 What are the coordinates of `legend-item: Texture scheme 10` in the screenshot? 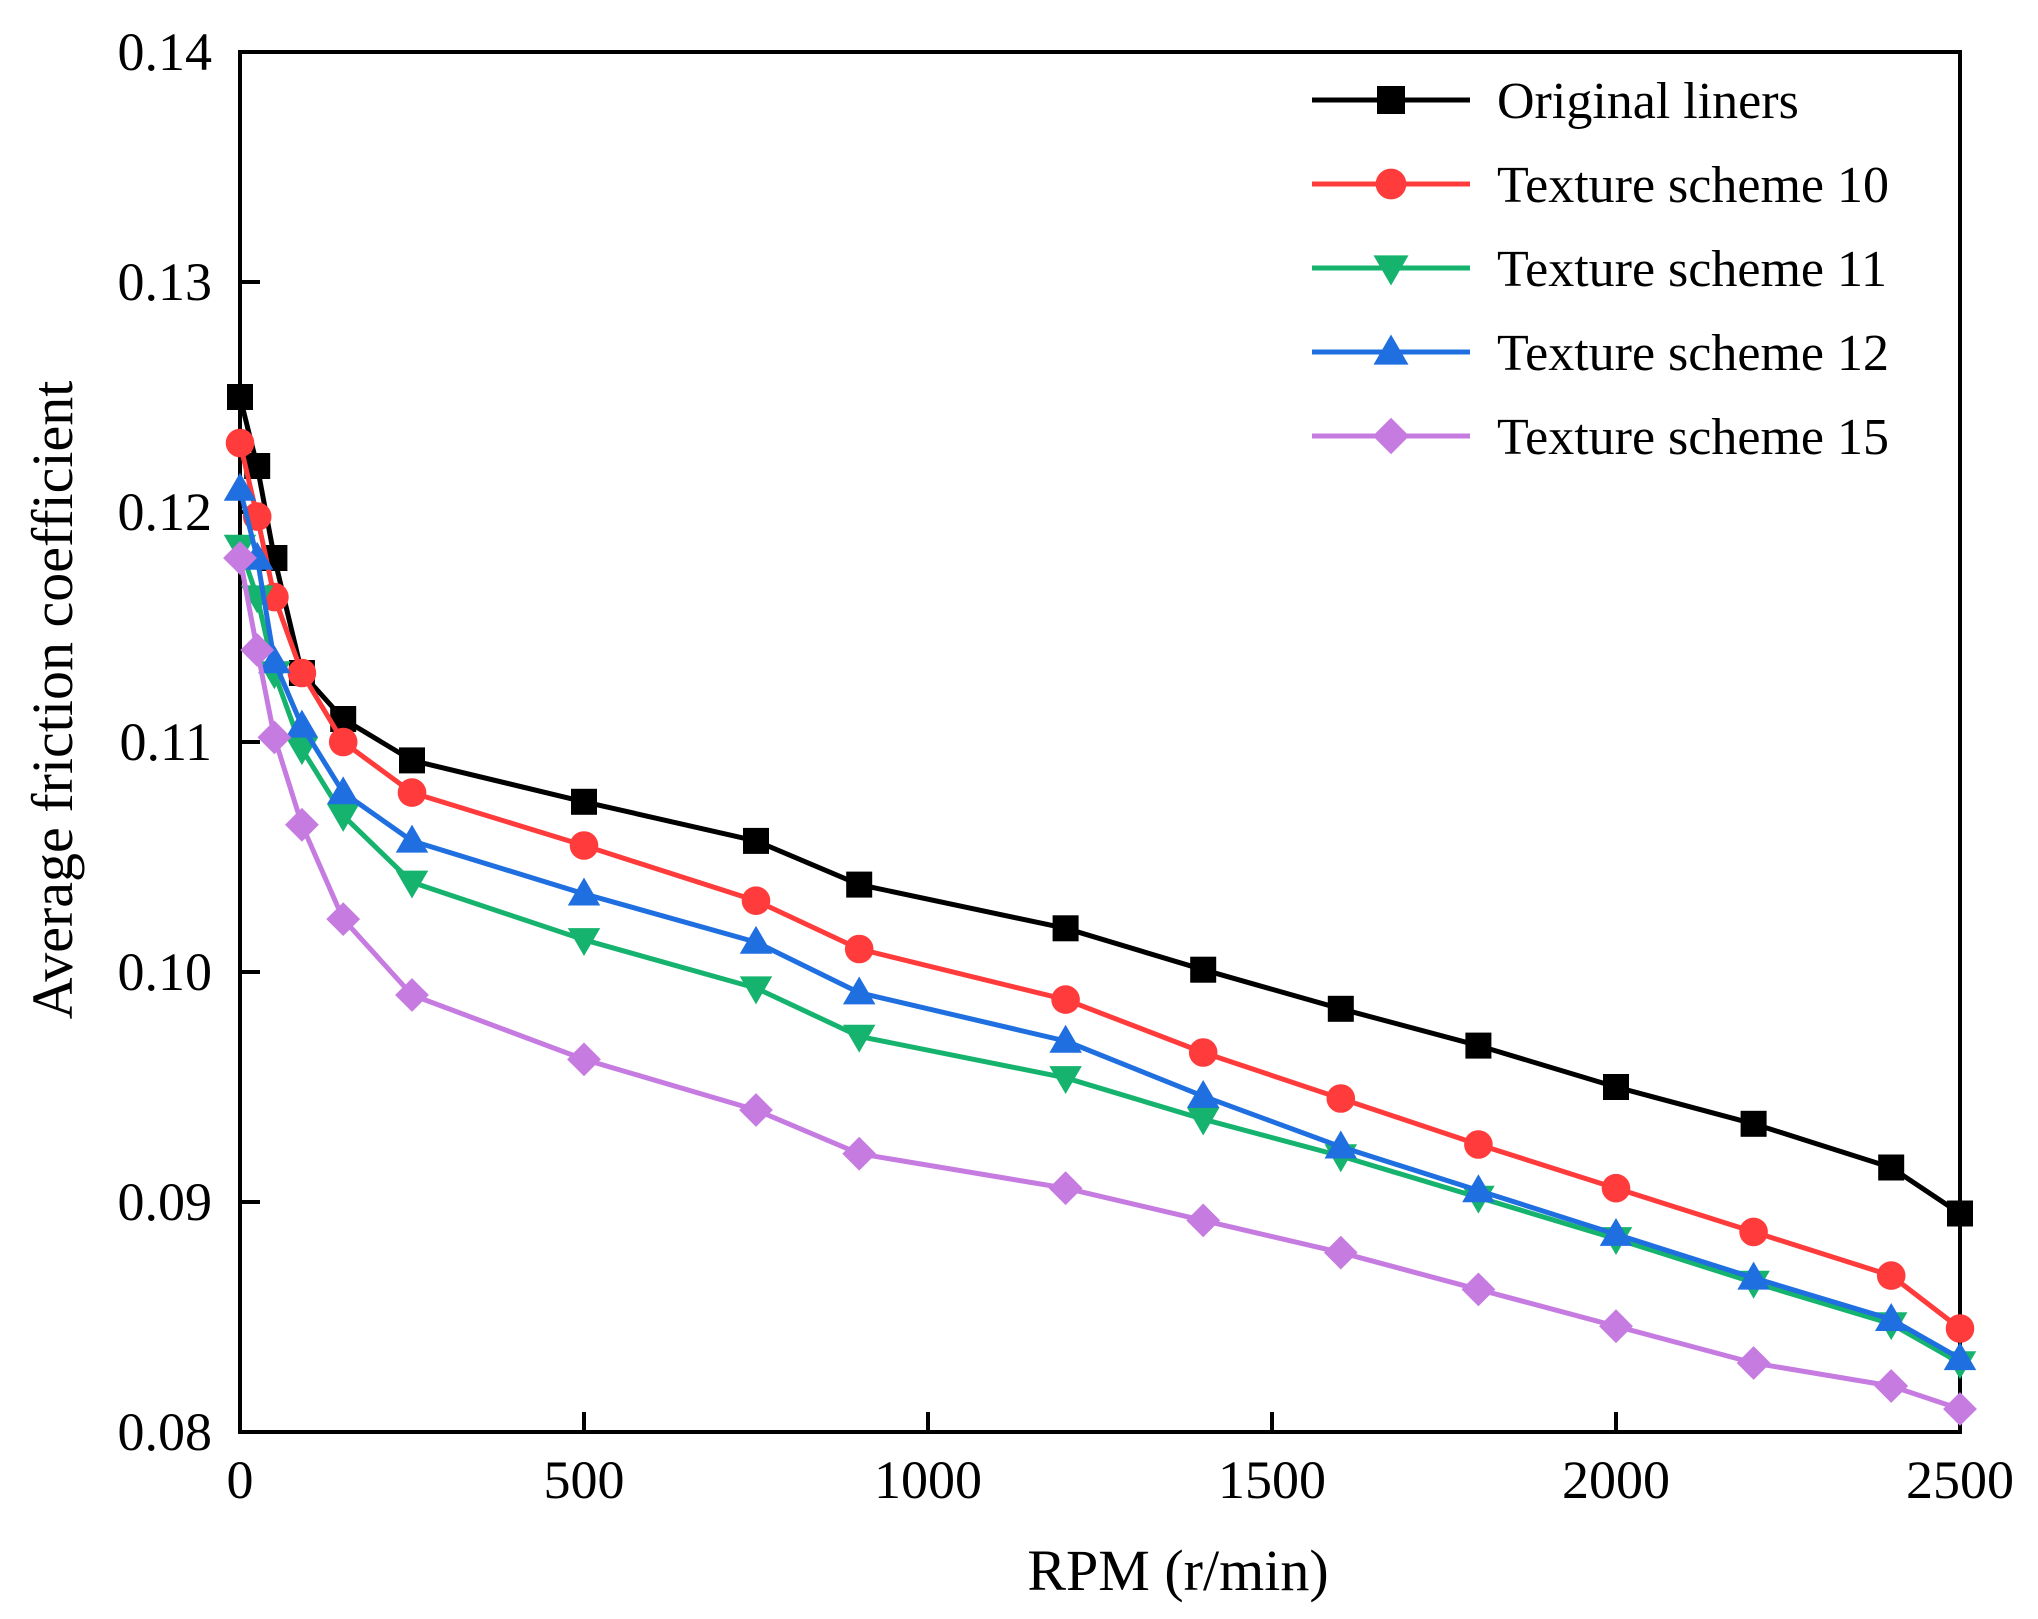 It's located at (1600, 185).